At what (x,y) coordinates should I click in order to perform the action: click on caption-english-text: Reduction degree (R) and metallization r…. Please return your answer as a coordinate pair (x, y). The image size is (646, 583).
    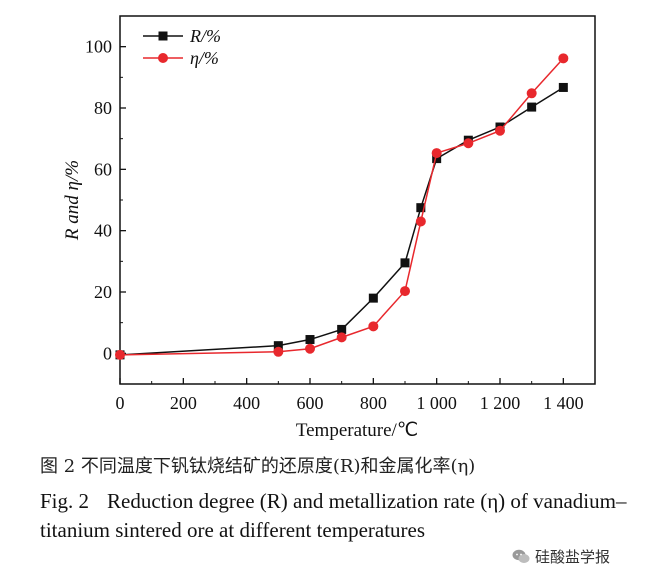
    Looking at the image, I should click on (333, 515).